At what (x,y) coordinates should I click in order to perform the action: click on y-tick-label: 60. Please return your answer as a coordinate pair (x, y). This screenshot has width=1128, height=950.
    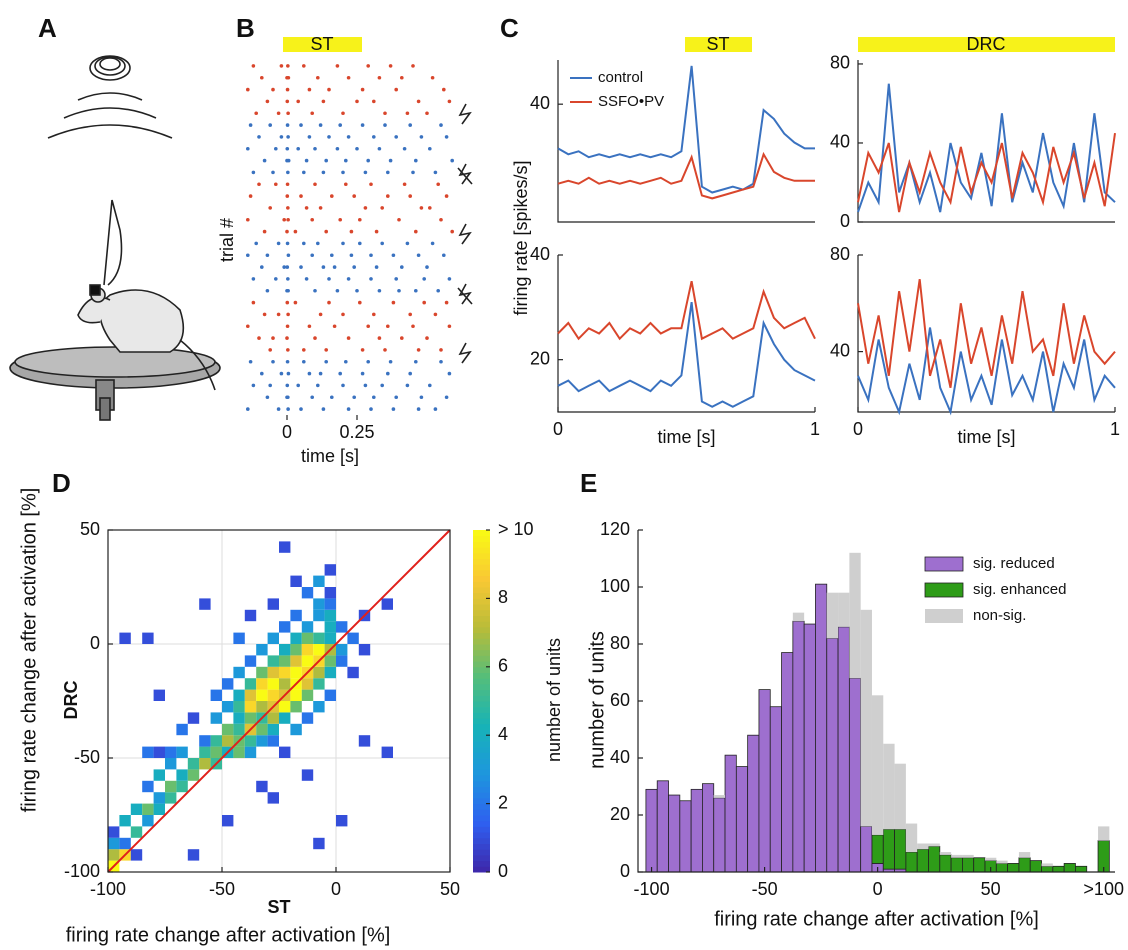
    Looking at the image, I should click on (620, 700).